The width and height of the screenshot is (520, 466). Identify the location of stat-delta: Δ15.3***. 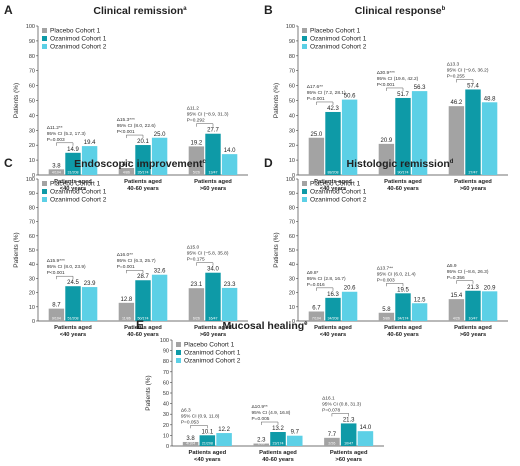
(126, 120).